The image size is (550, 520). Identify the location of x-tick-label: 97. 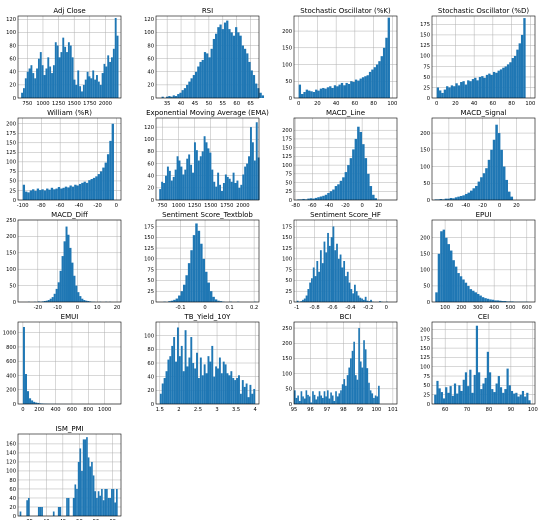
(327, 410).